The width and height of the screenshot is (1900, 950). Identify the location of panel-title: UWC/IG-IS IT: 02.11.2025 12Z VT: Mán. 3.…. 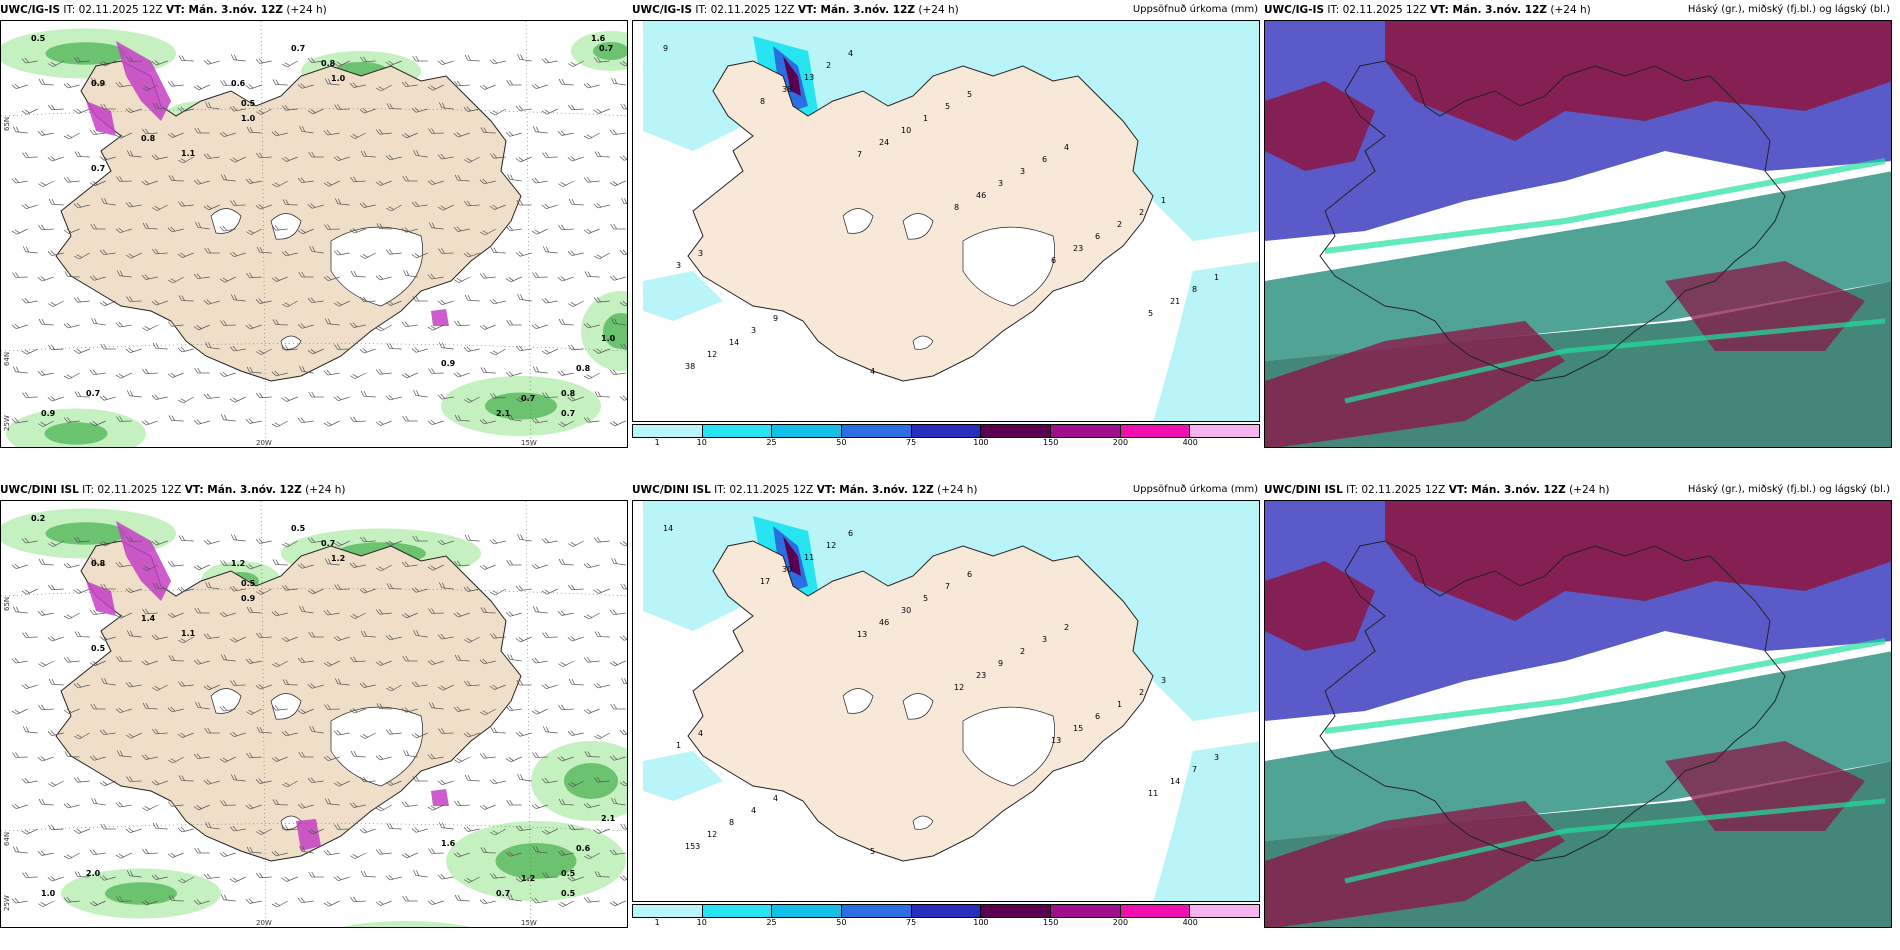
(1427, 10).